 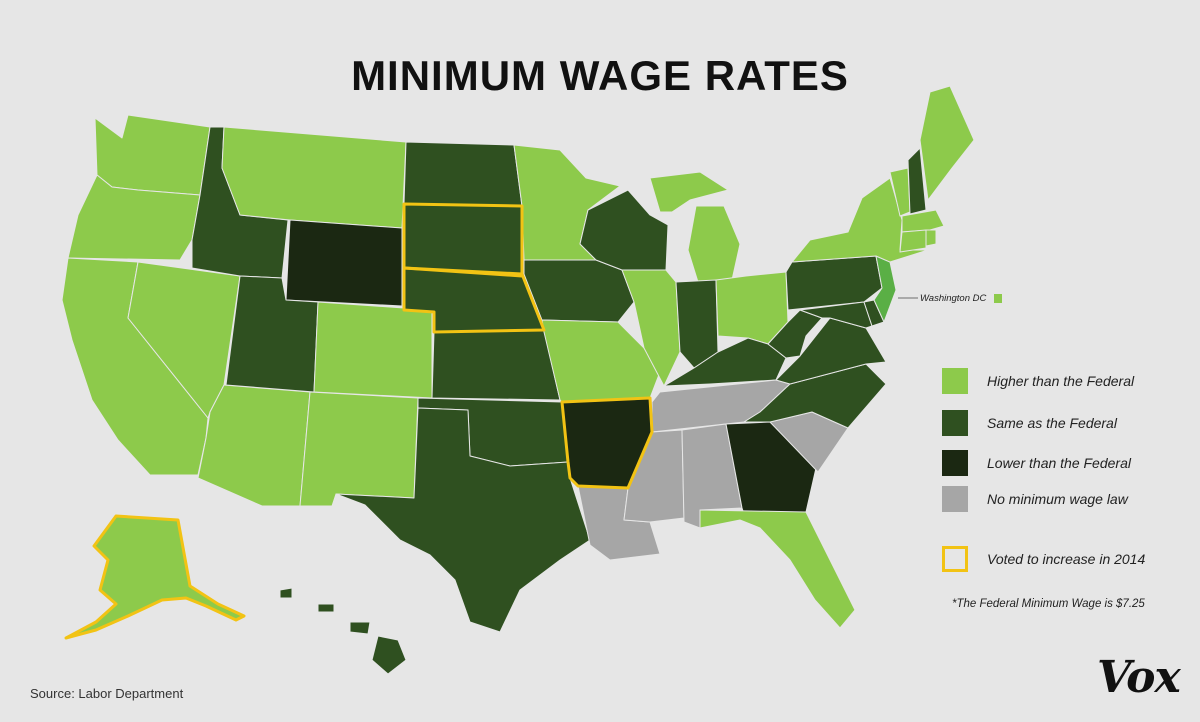 I want to click on legend-item-same: Same as the Federal, so click(x=1062, y=423).